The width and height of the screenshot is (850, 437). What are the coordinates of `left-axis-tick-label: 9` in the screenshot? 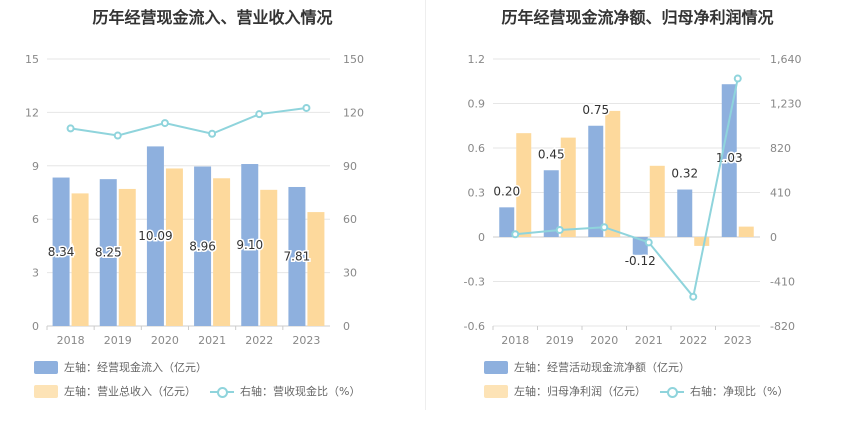 It's located at (35, 166).